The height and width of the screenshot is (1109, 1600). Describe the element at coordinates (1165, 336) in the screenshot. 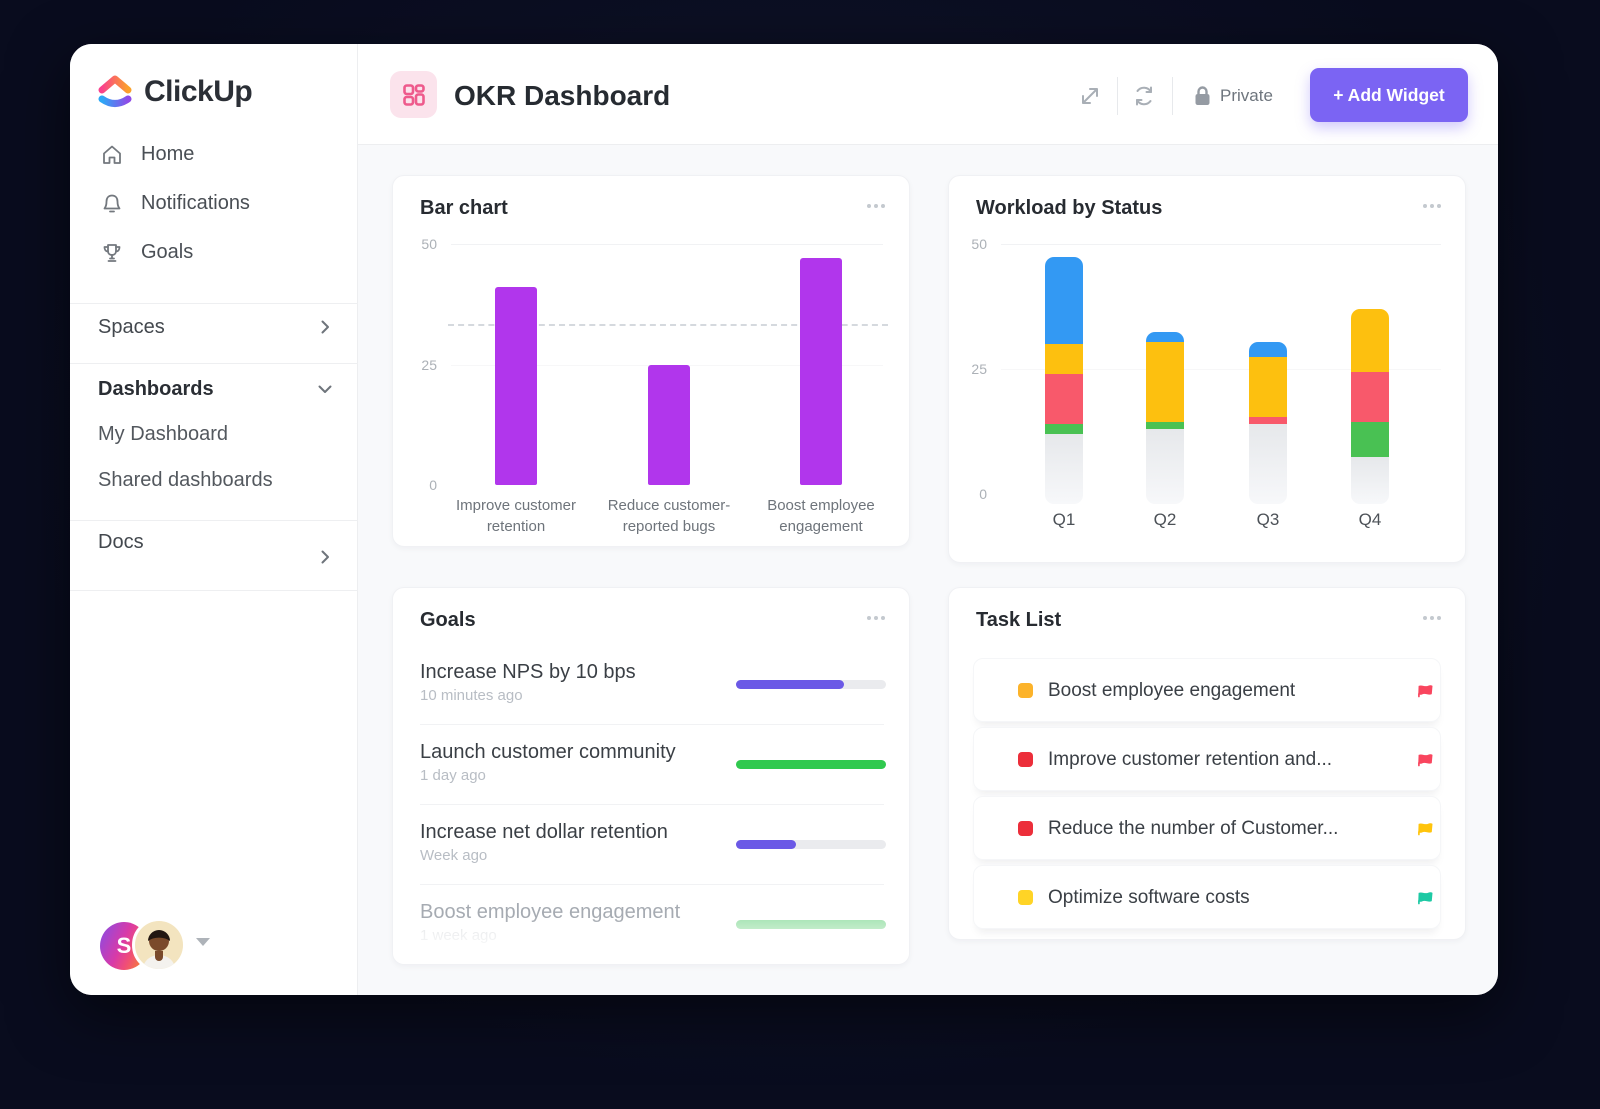

I see `stack-segment-blue-Q2` at that location.